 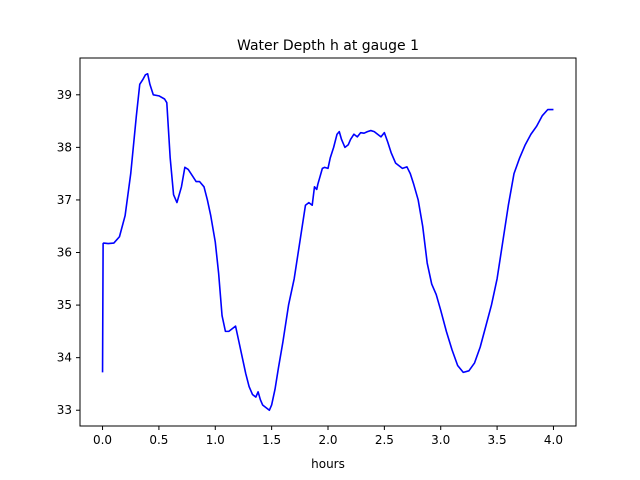 I want to click on y-tick-label: 34, so click(x=64, y=358).